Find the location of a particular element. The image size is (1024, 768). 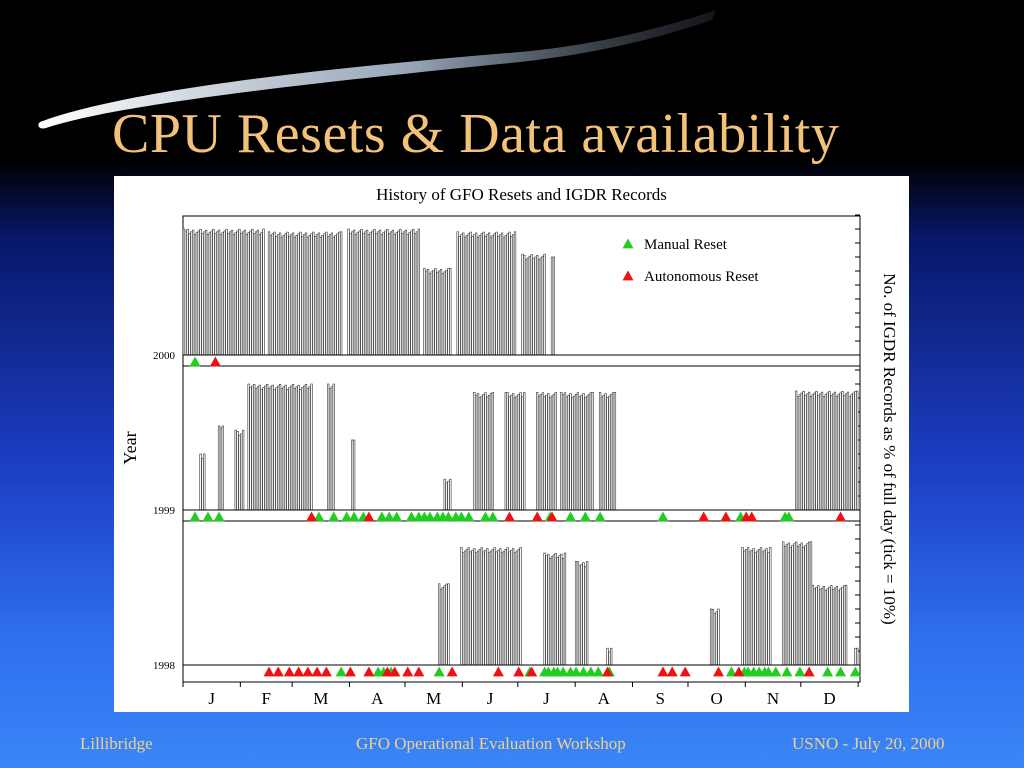

month-label: M is located at coordinates (433, 698).